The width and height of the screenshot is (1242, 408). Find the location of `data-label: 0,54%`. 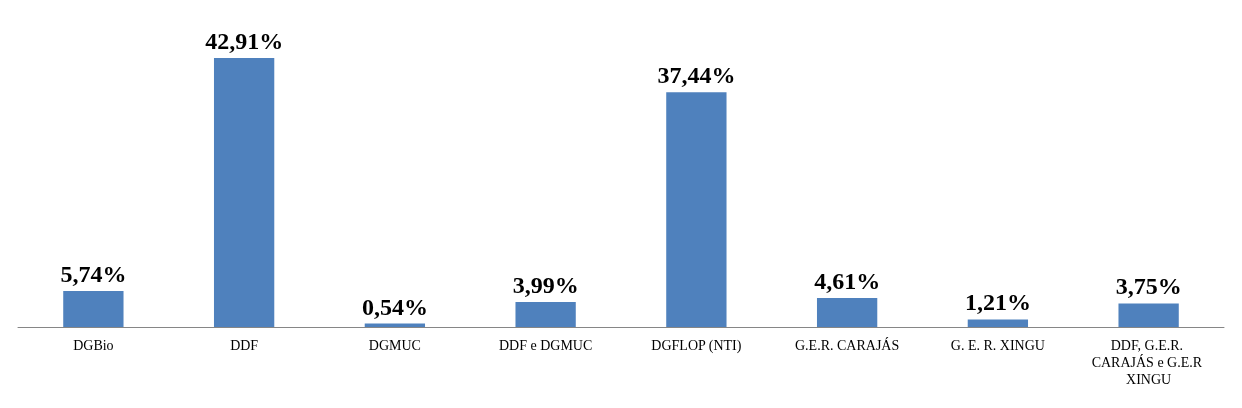

data-label: 0,54% is located at coordinates (394, 306).